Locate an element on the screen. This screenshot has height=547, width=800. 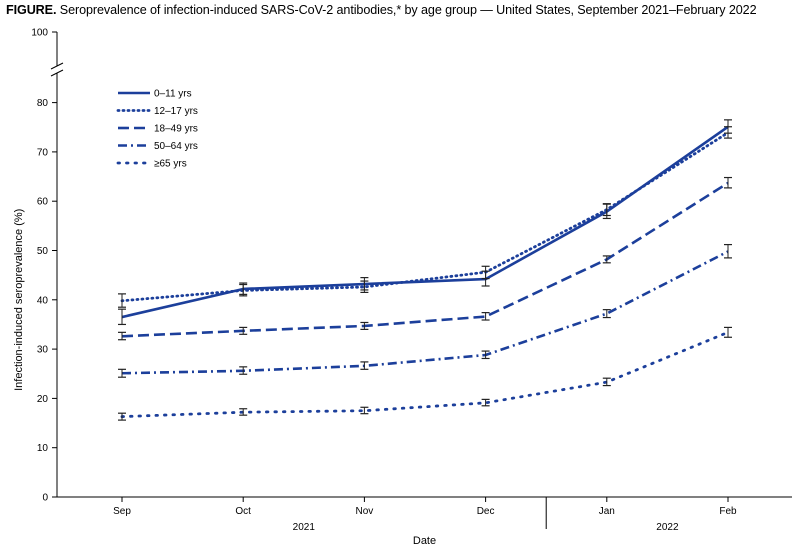
legend-item: 50–64 yrs is located at coordinates (158, 146).